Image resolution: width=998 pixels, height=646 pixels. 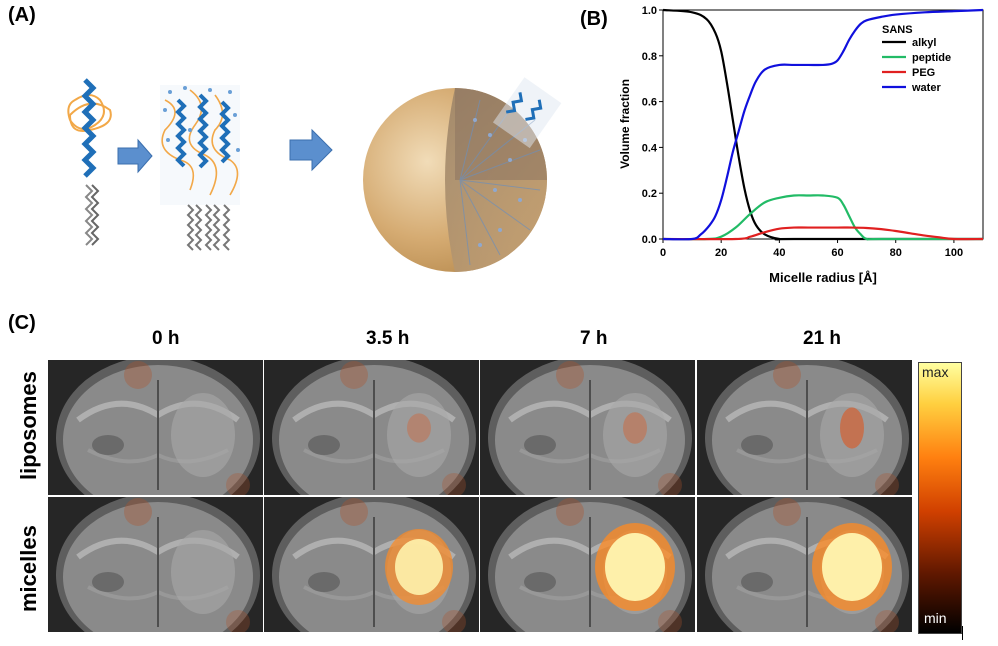 What do you see at coordinates (896, 253) in the screenshot?
I see `x-tick-label: 80` at bounding box center [896, 253].